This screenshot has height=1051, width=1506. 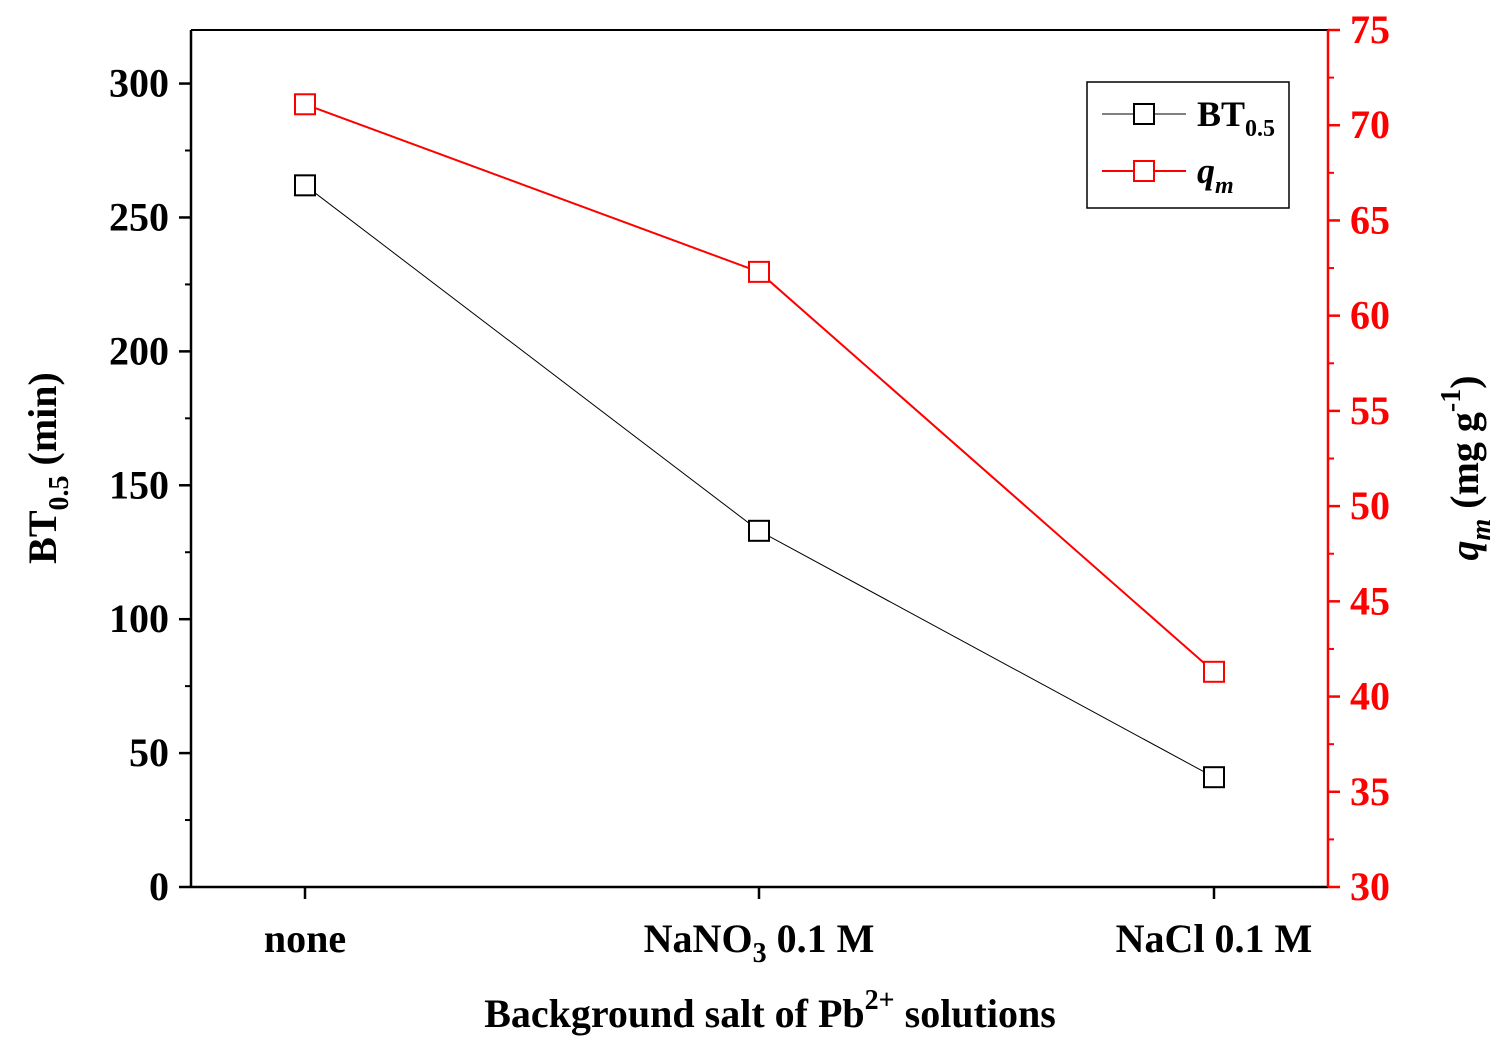 I want to click on y-right-tick-label: 75, so click(x=1370, y=29).